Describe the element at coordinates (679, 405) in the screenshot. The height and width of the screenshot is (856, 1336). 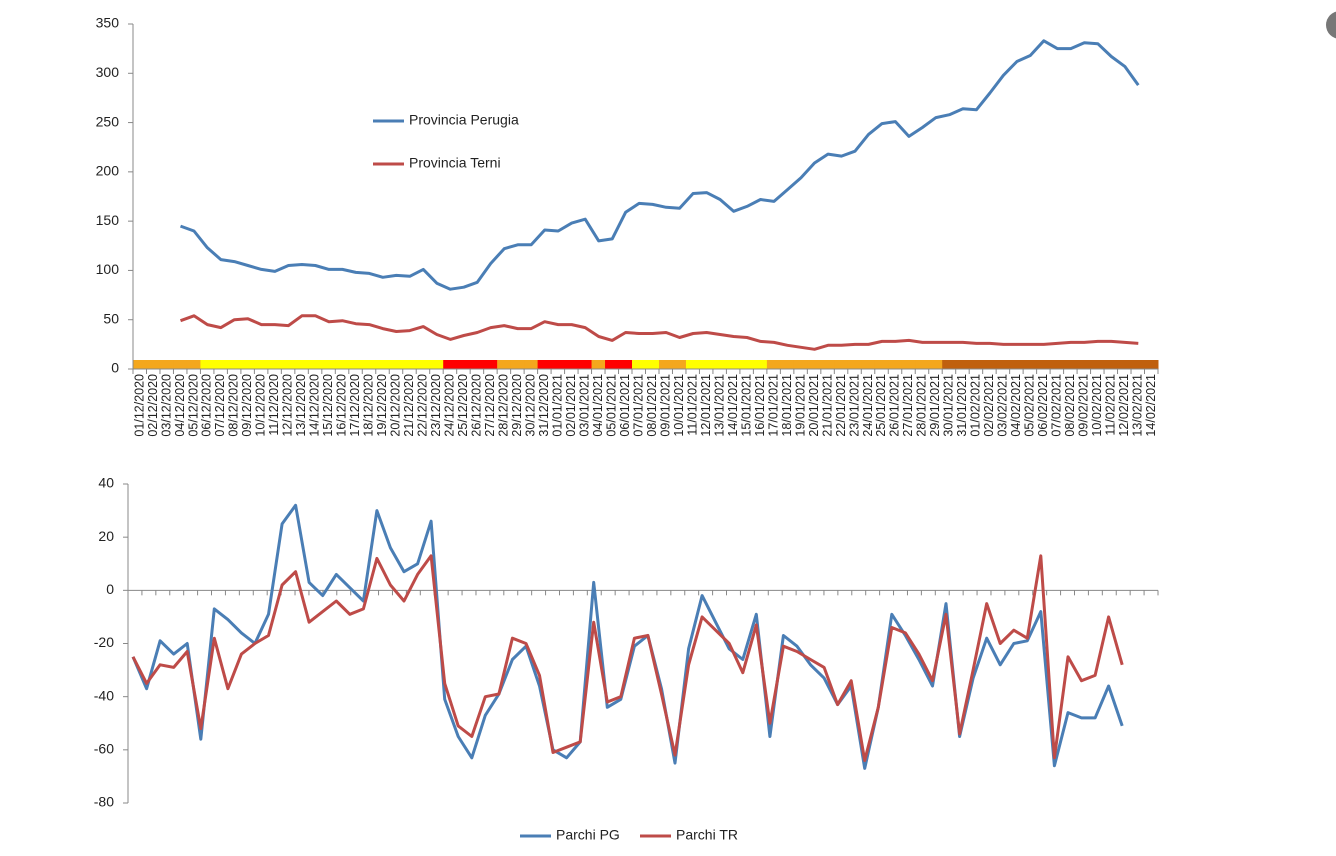
I see `x-tick-label: 10/01/2021` at that location.